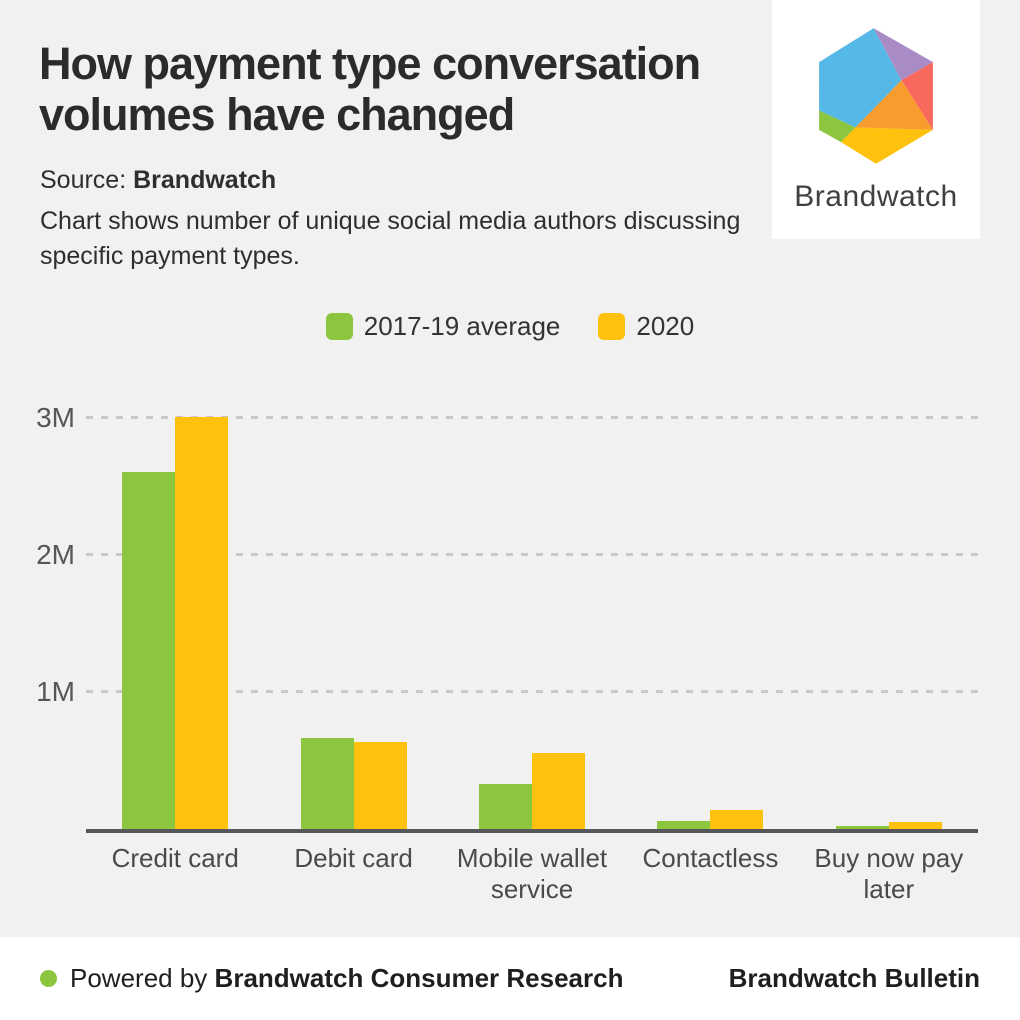  What do you see at coordinates (532, 554) in the screenshot?
I see `gridline-2m` at bounding box center [532, 554].